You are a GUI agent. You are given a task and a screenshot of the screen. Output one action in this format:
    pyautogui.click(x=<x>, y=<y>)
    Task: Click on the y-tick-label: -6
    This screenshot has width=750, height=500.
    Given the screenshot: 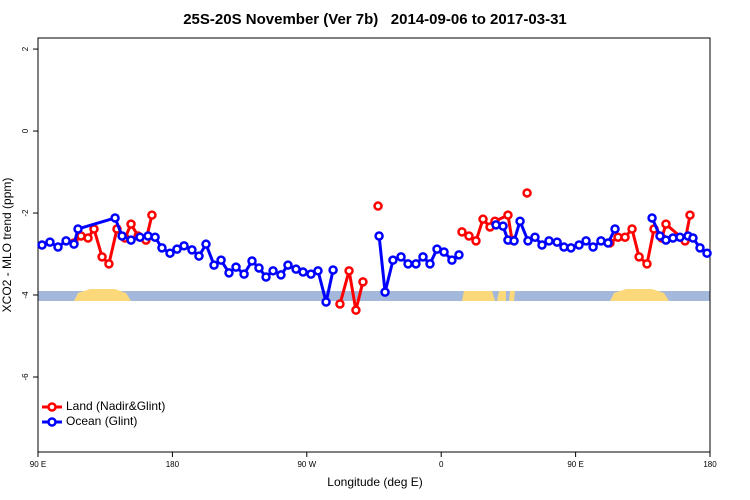 What is the action you would take?
    pyautogui.click(x=25, y=377)
    